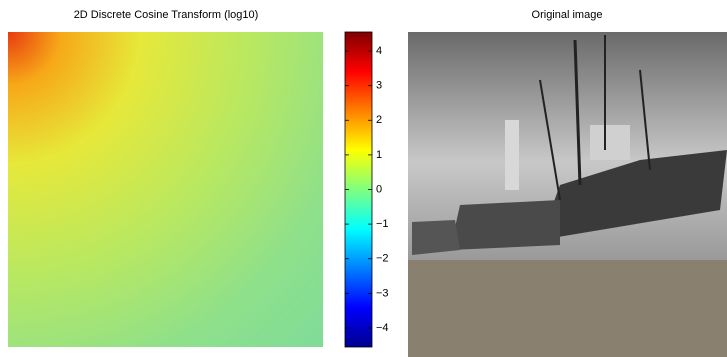 Image resolution: width=727 pixels, height=357 pixels. What do you see at coordinates (379, 120) in the screenshot?
I see `colorbar-tick-label: 2` at bounding box center [379, 120].